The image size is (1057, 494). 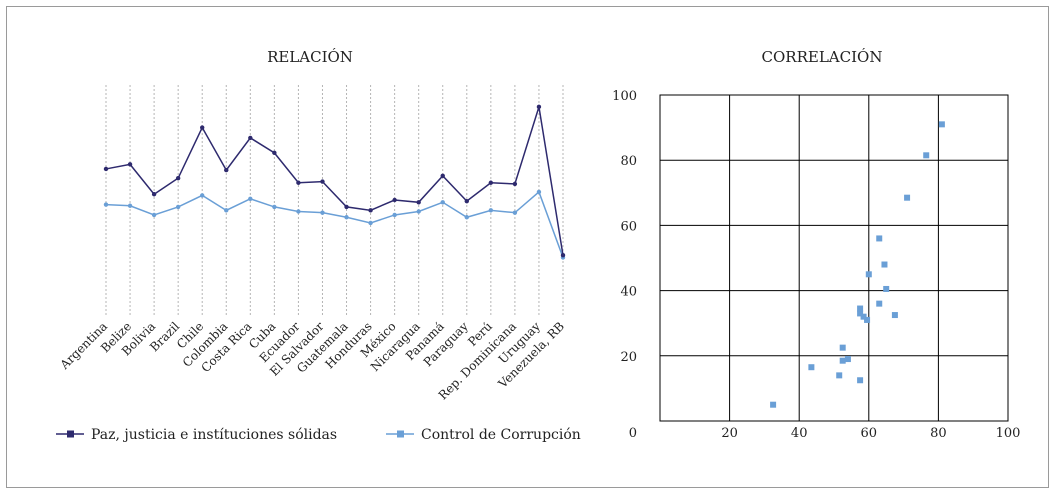 What do you see at coordinates (628, 161) in the screenshot?
I see `y-tick-label: 80` at bounding box center [628, 161].